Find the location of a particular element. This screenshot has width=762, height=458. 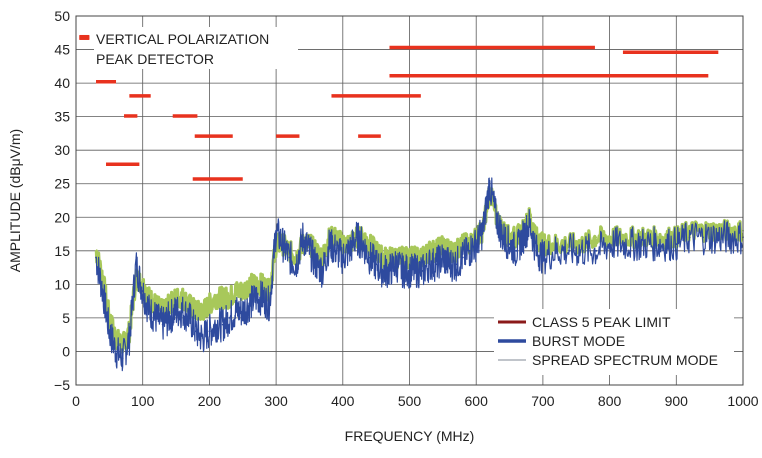

y-axis-title: AMPLITUDE (dBμV/m) is located at coordinates (15, 200).